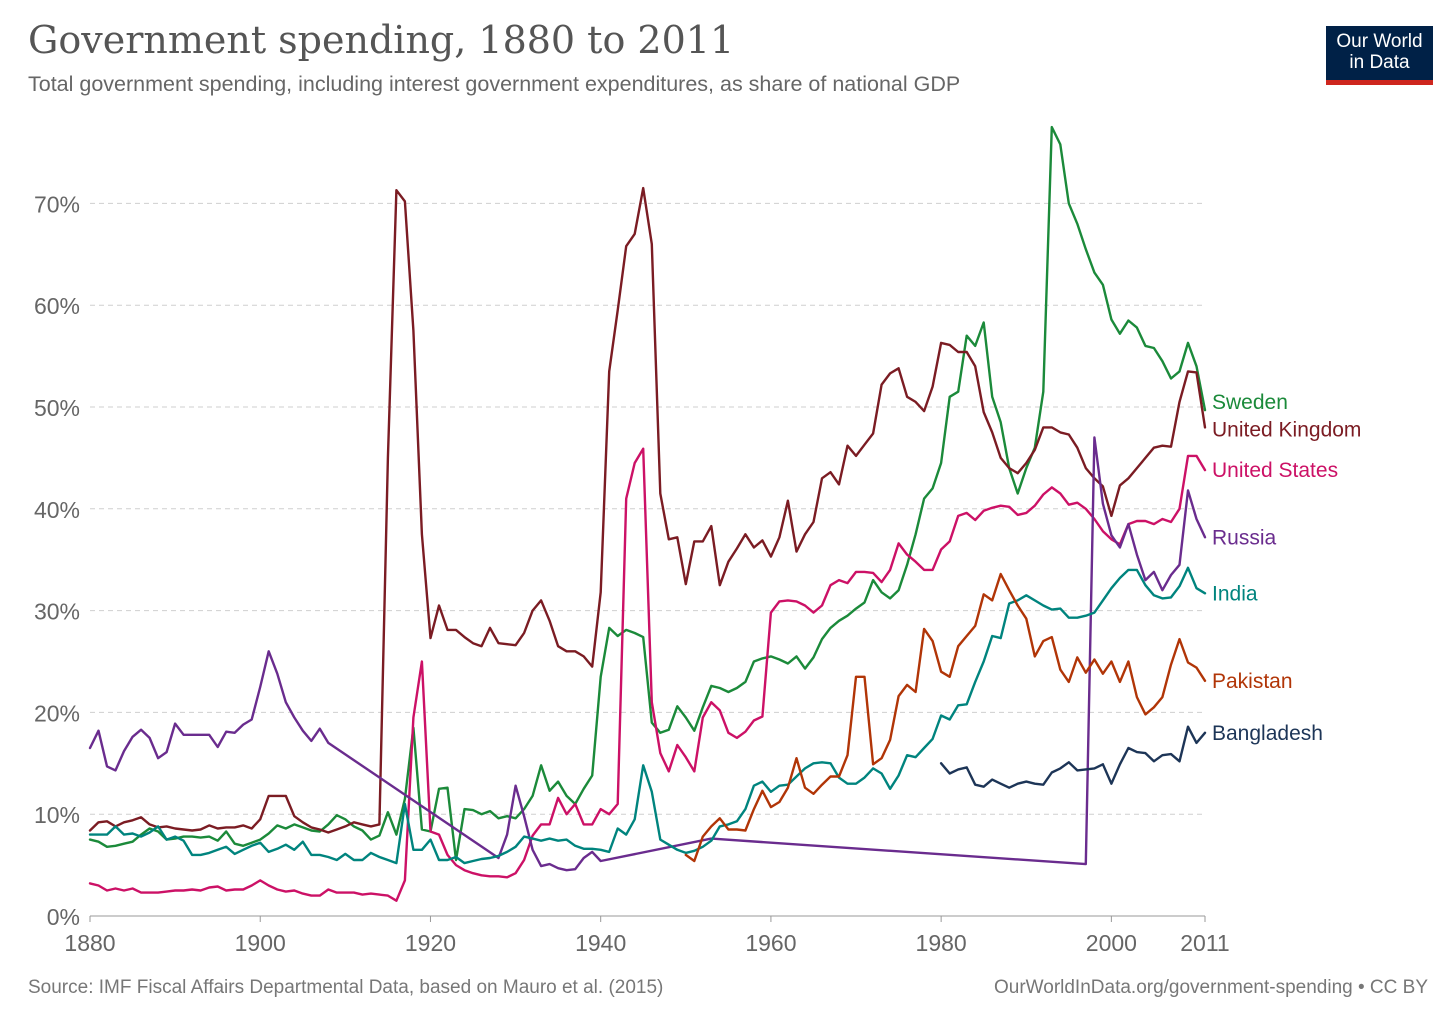  What do you see at coordinates (57, 713) in the screenshot?
I see `y-tick-label: 20%` at bounding box center [57, 713].